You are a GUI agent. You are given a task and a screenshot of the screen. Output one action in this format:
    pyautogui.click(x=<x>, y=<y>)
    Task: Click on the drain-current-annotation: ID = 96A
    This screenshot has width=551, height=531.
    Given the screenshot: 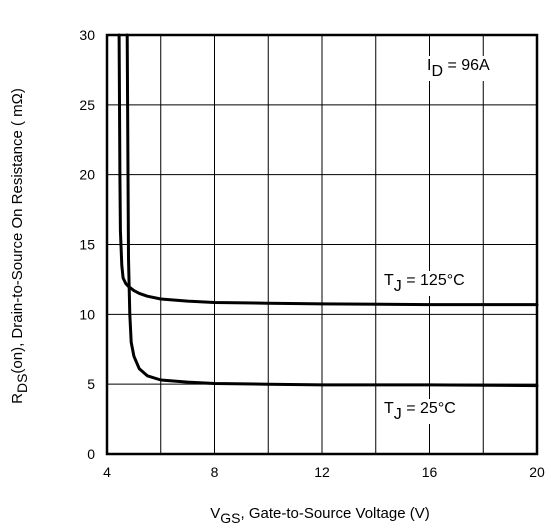 What is the action you would take?
    pyautogui.click(x=458, y=68)
    